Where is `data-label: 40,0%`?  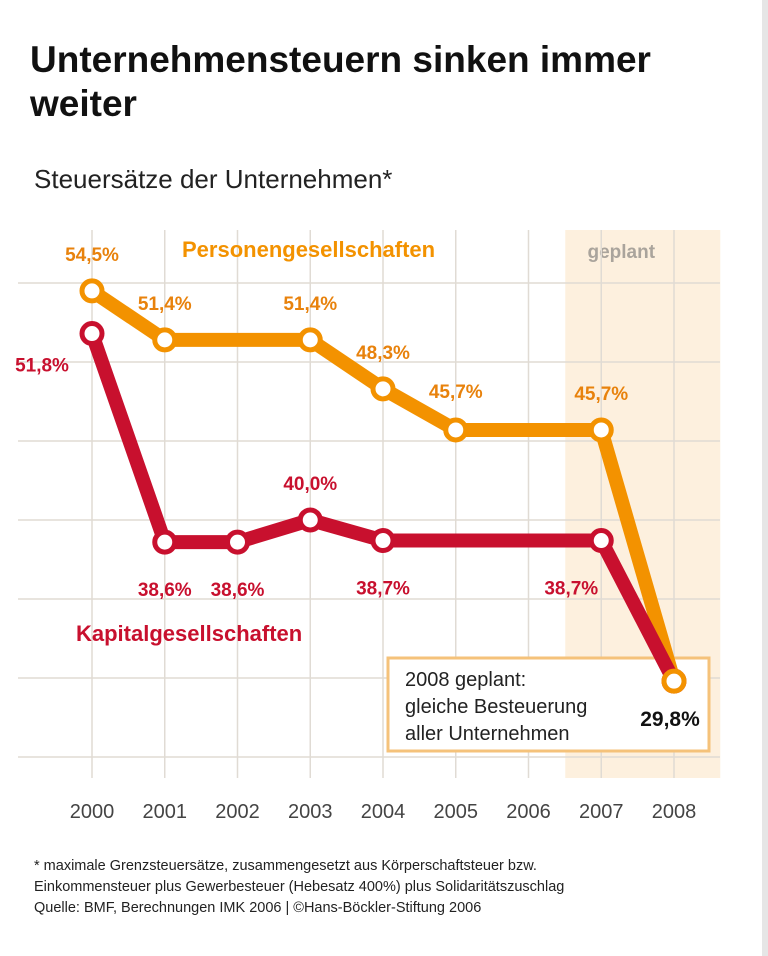
data-label: 40,0% is located at coordinates (310, 484).